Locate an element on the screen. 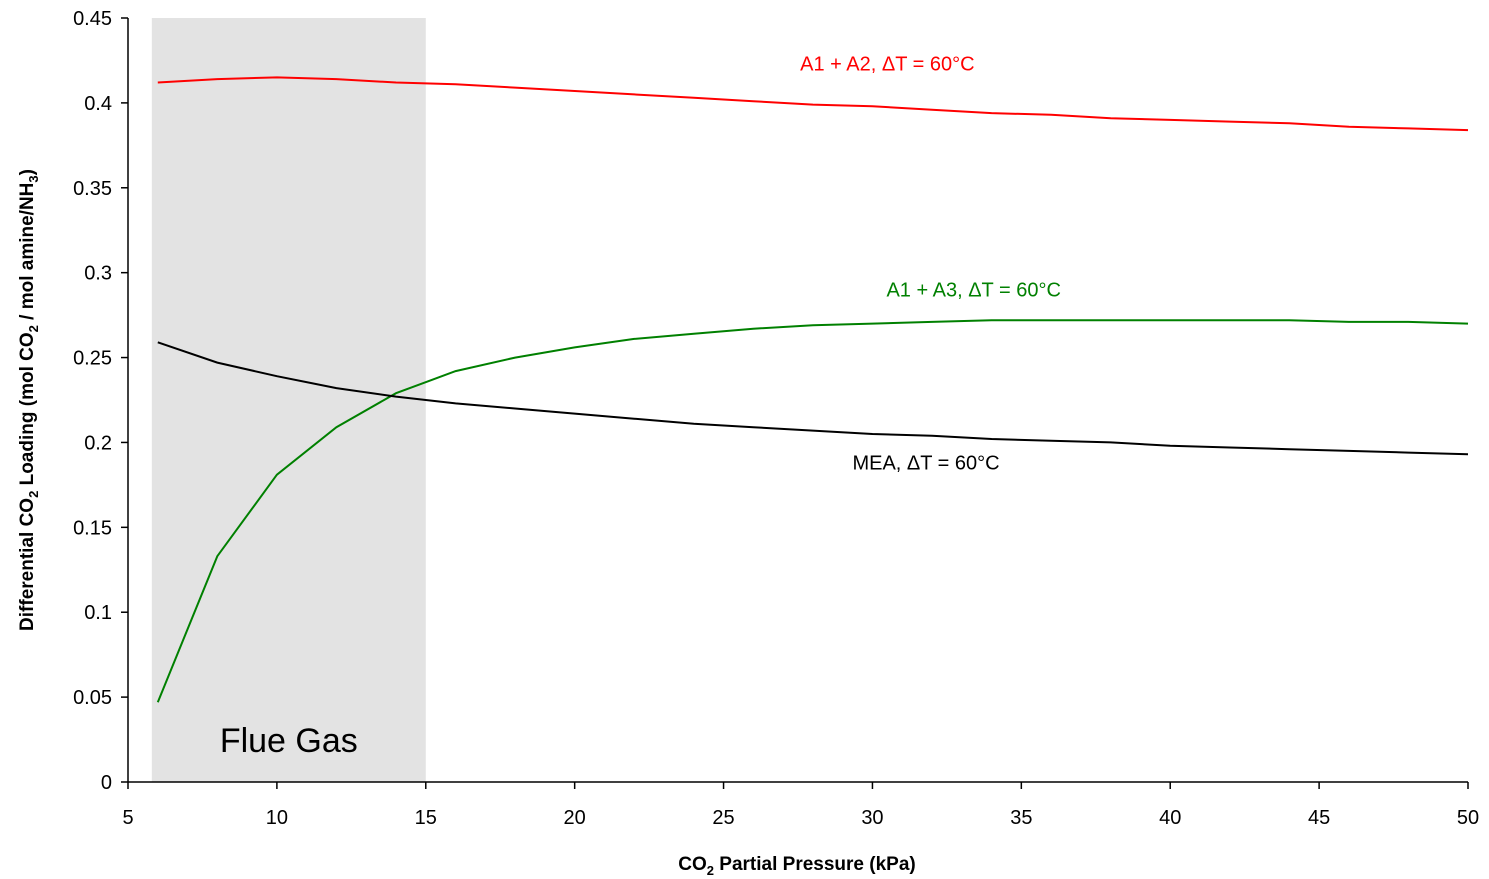 The image size is (1489, 879). y-tick-label: 0.2 is located at coordinates (98, 443).